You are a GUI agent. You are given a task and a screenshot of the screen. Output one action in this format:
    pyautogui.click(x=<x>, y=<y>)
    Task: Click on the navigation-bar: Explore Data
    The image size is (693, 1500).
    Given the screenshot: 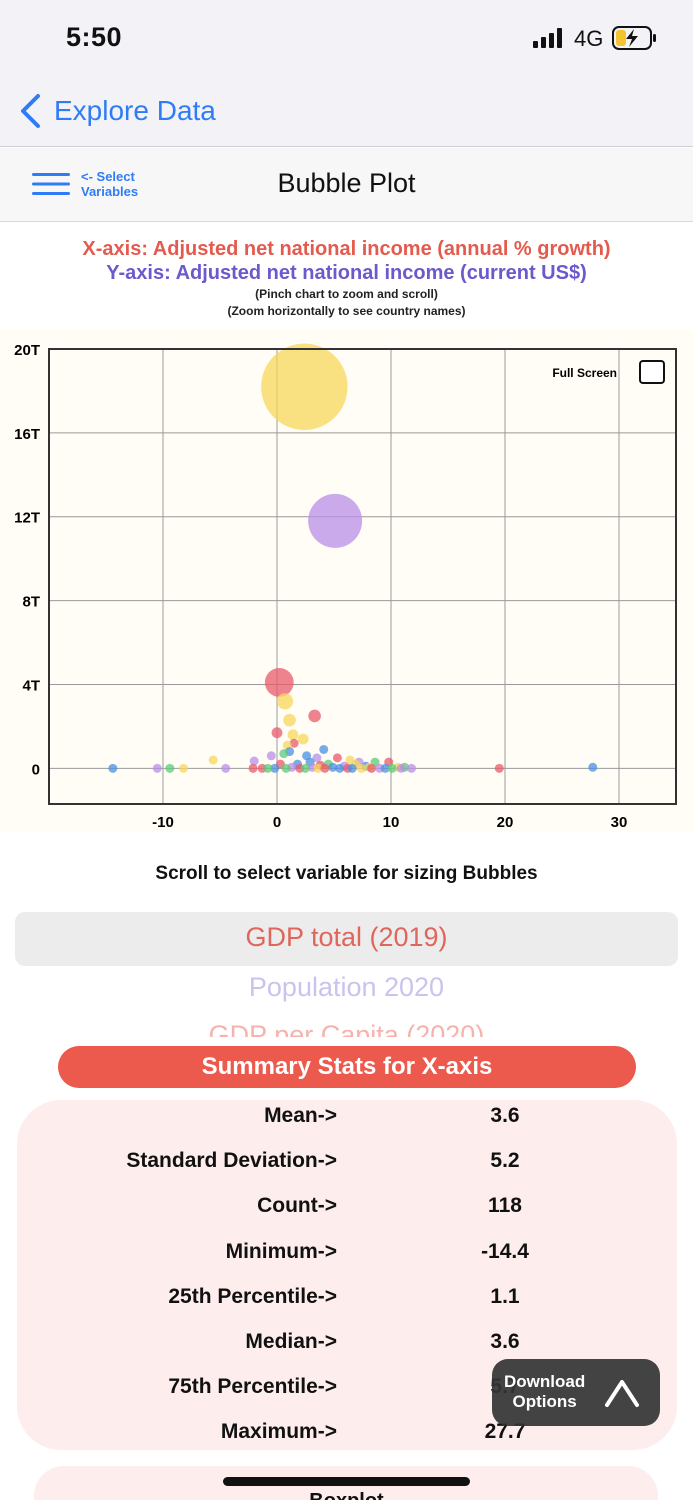 What is the action you would take?
    pyautogui.click(x=346, y=111)
    